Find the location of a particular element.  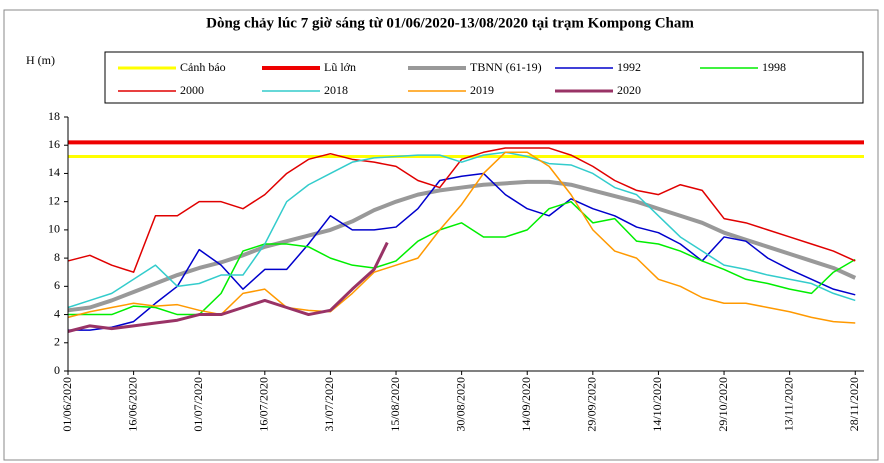

x-tick-label: 29/09/2020 is located at coordinates (592, 404).